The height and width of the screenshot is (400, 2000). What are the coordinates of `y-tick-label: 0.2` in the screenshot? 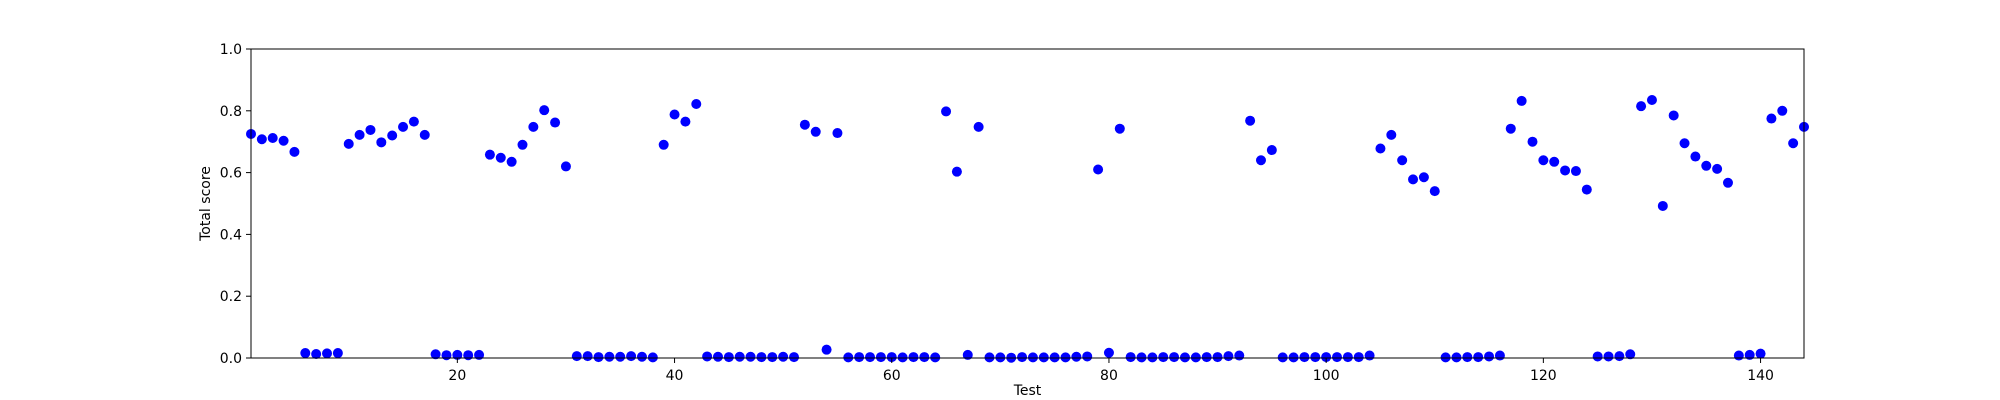 It's located at (231, 297).